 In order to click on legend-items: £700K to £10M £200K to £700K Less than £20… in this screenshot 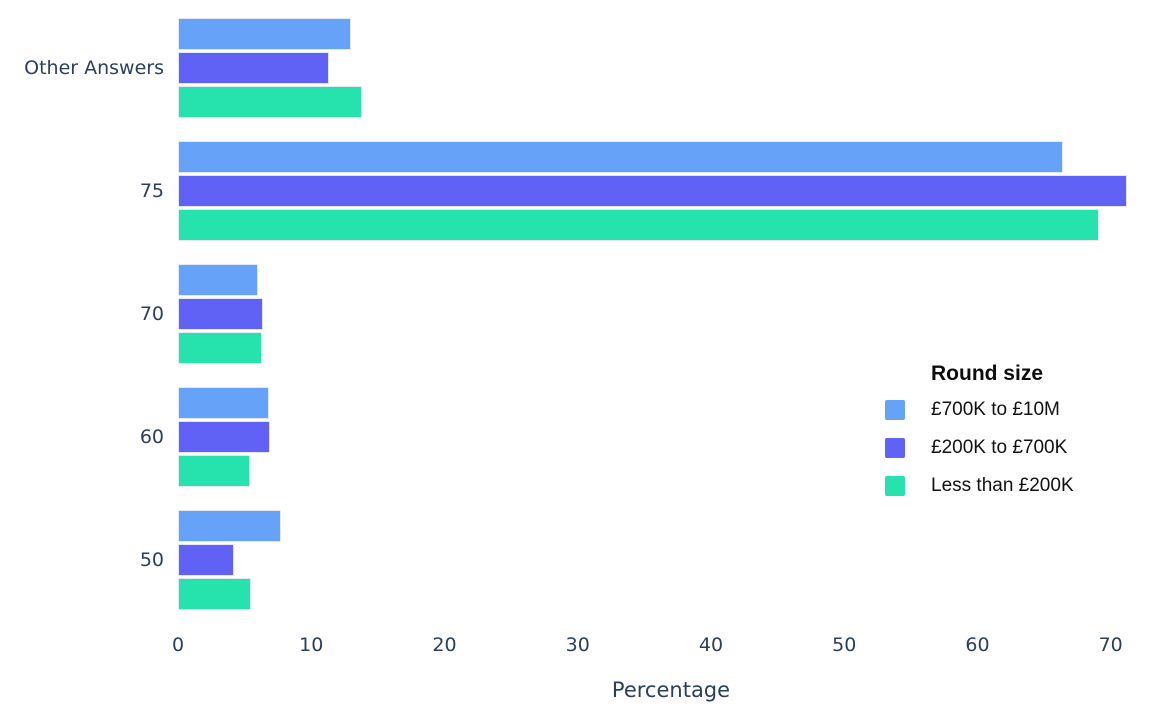, I will do `click(979, 448)`.